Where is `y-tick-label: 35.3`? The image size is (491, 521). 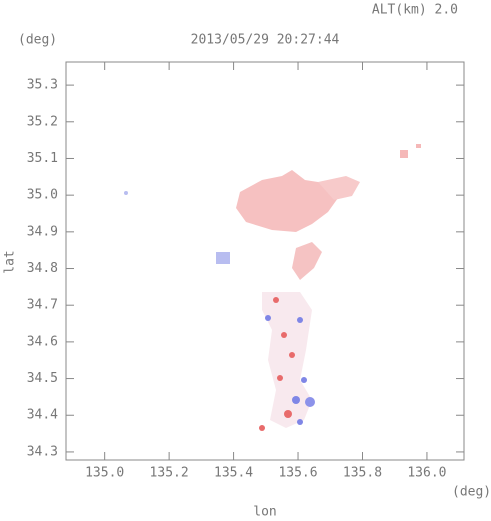
y-tick-label: 35.3 is located at coordinates (42, 85).